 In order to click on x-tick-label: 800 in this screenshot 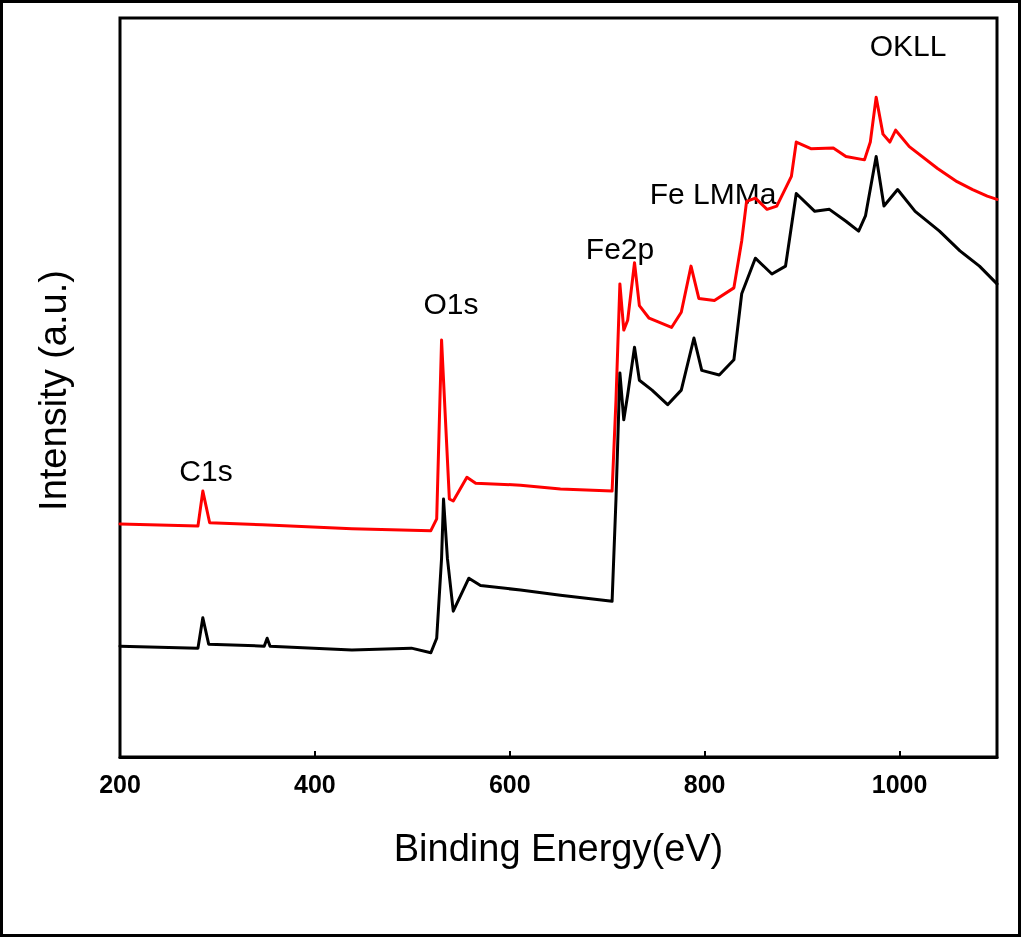, I will do `click(704, 783)`.